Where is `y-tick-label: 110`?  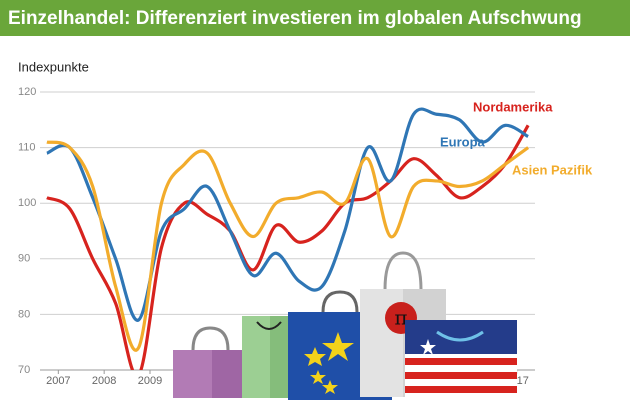 y-tick-label: 110 is located at coordinates (27, 148).